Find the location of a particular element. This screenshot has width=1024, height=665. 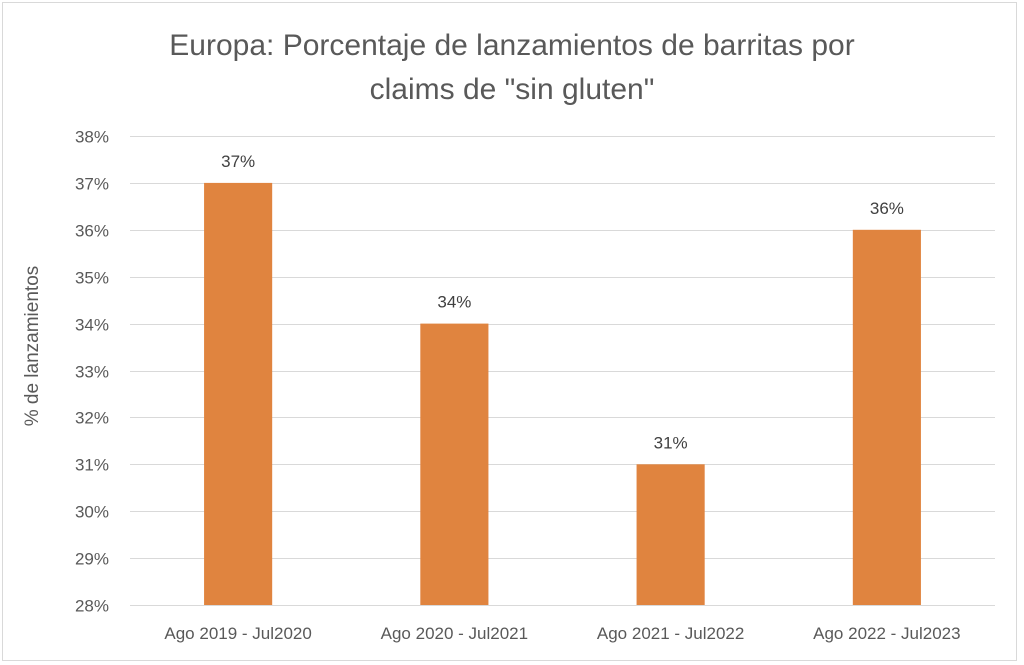

x-tick-label: Ago 2020 - Jul2021 is located at coordinates (454, 633).